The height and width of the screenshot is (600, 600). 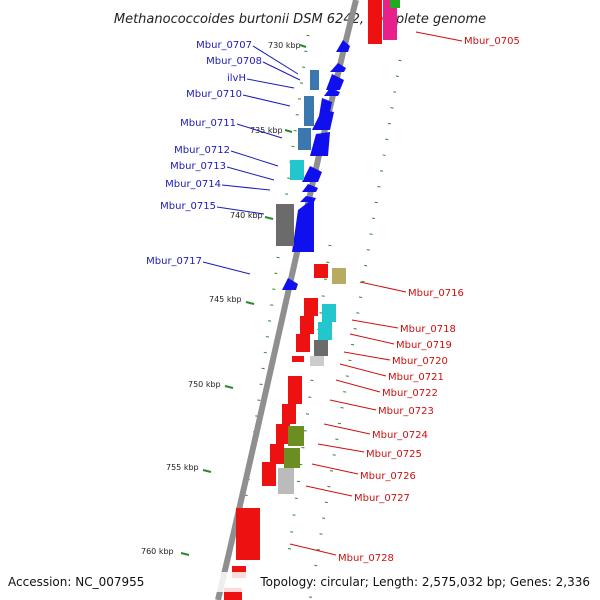 What do you see at coordinates (193, 184) in the screenshot?
I see `gene-label: Mbur_0714` at bounding box center [193, 184].